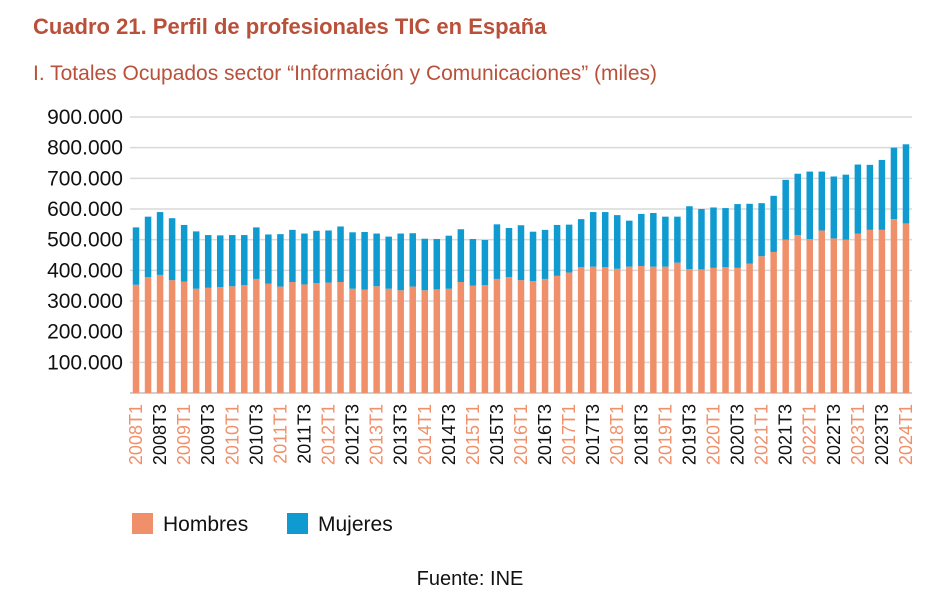 The image size is (940, 597). I want to click on y-tick-label: 900.000, so click(85, 117).